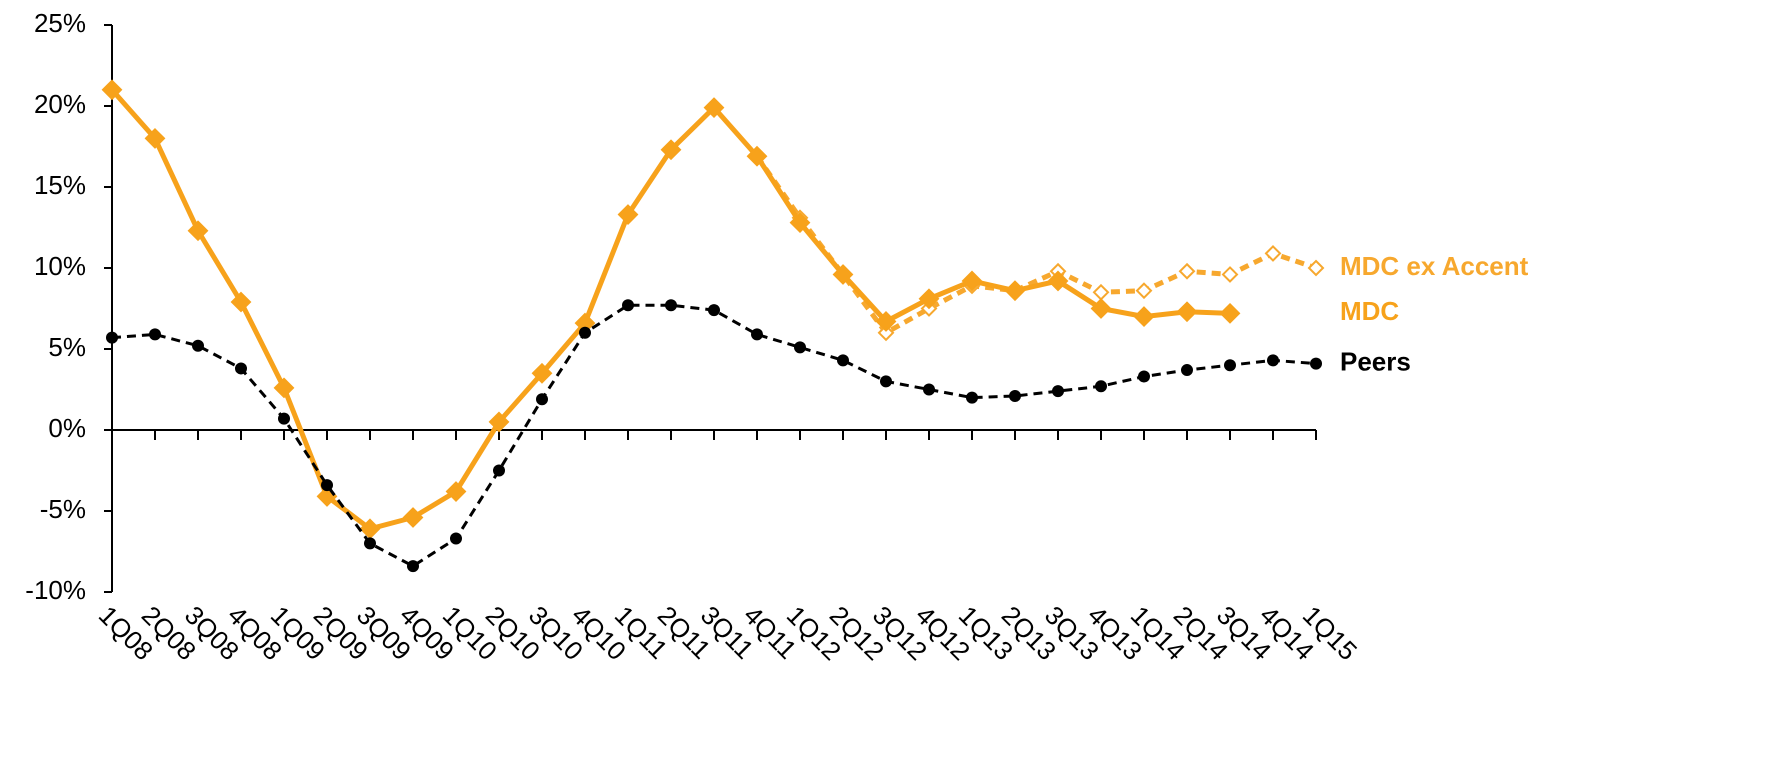 The height and width of the screenshot is (780, 1777). Describe the element at coordinates (1375, 361) in the screenshot. I see `series-label: Peers` at that location.